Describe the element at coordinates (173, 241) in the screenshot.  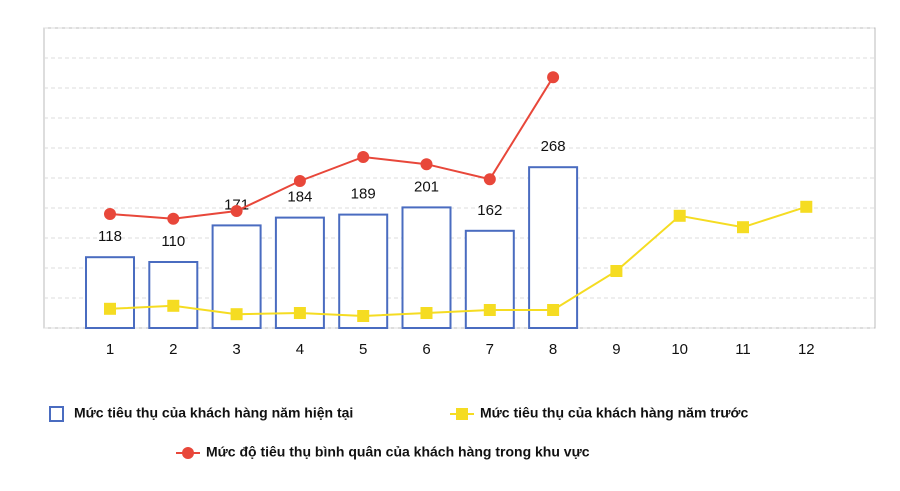
I see `value-label: 110` at that location.